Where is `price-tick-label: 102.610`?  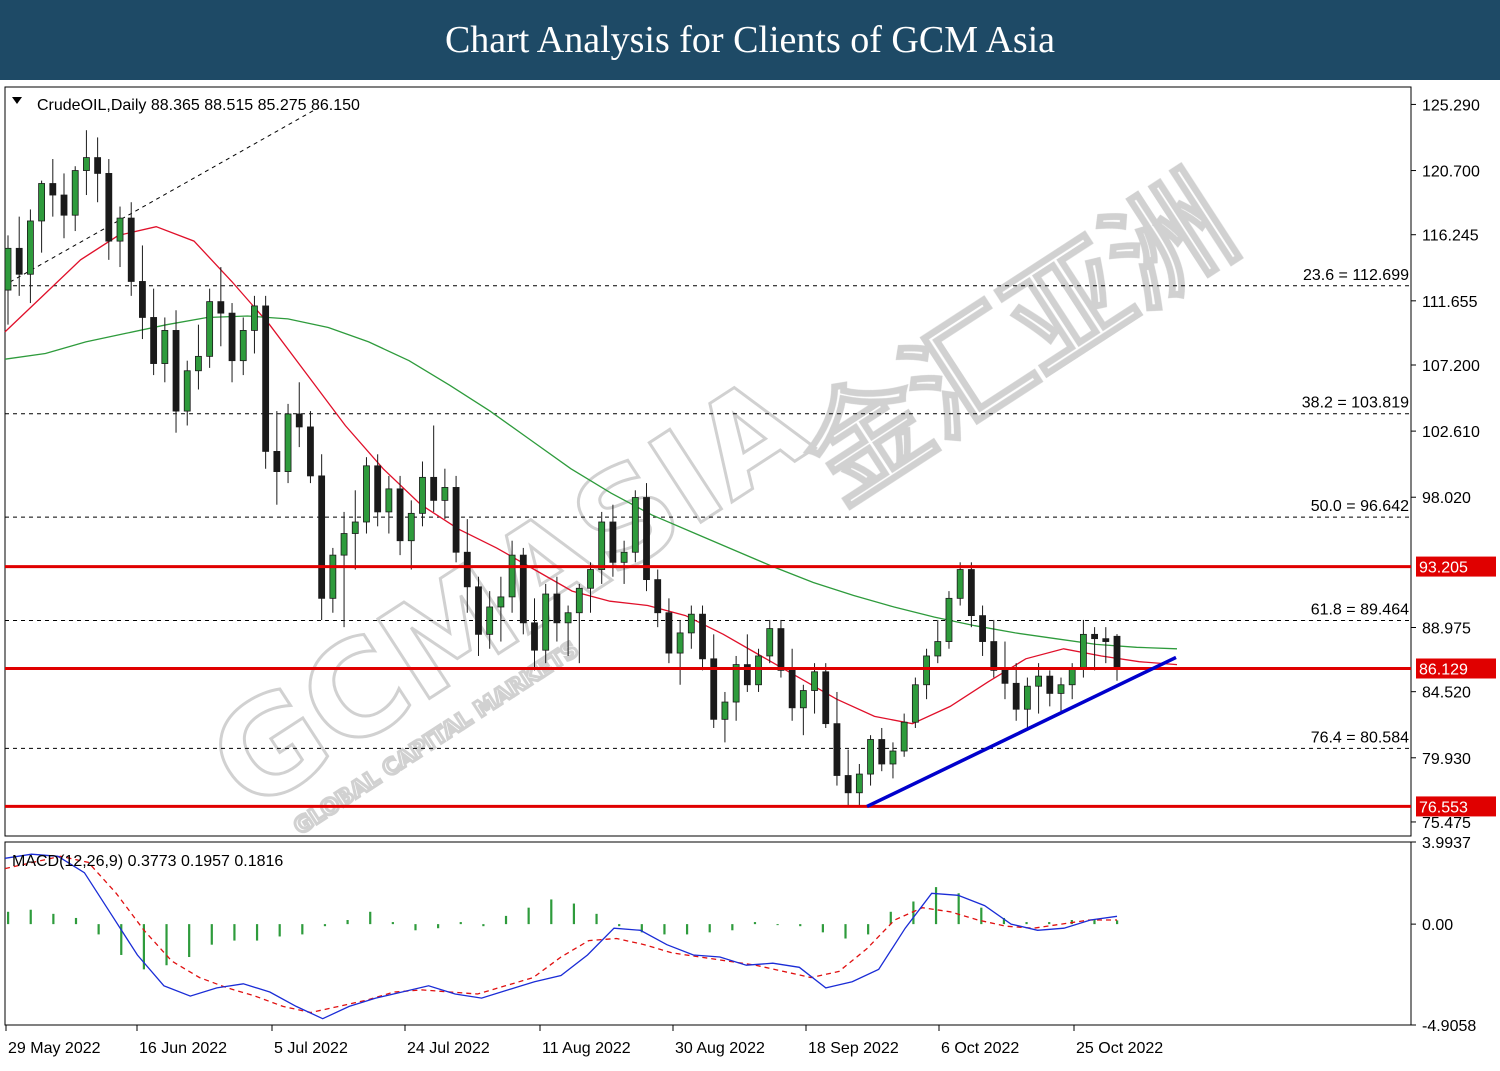 price-tick-label: 102.610 is located at coordinates (1451, 432).